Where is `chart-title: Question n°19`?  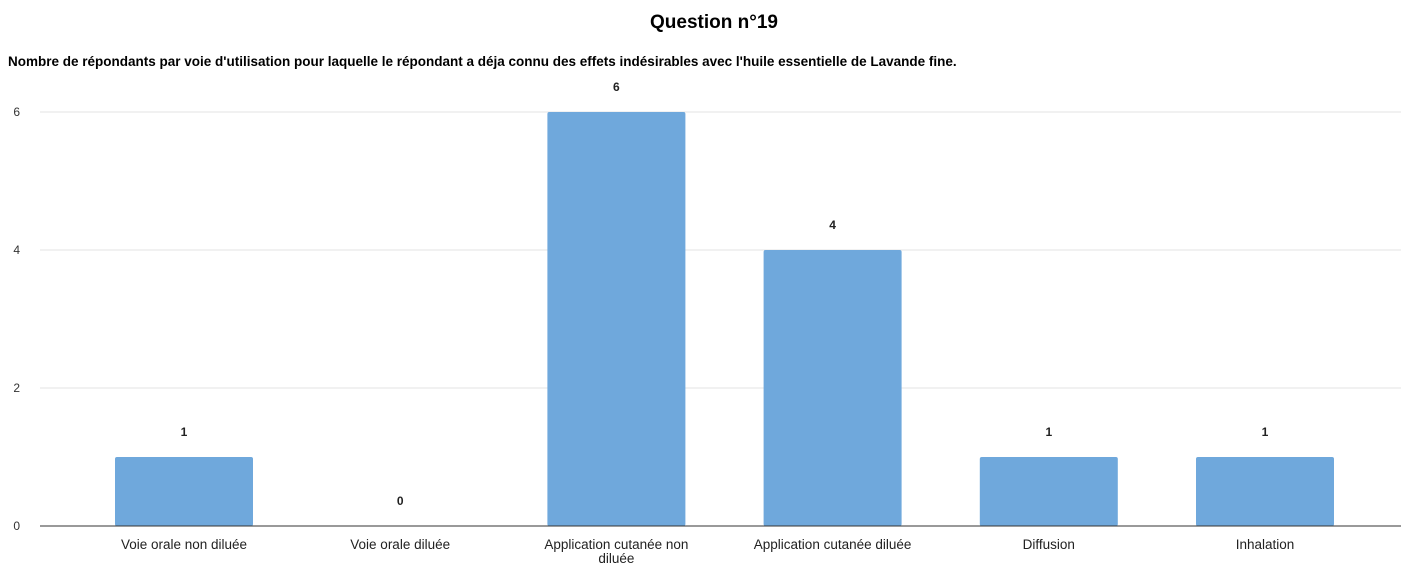
chart-title: Question n°19 is located at coordinates (714, 22).